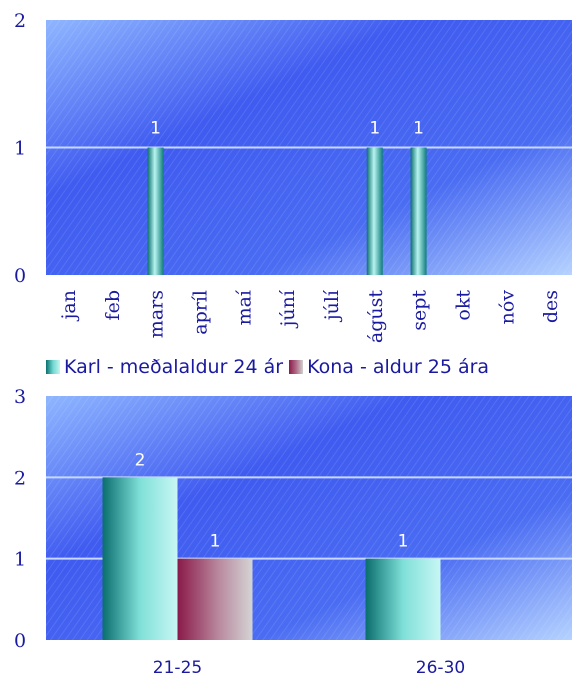 The width and height of the screenshot is (573, 684). What do you see at coordinates (174, 367) in the screenshot?
I see `legend-label-karl: Karl - meðalaldur 24 ár` at bounding box center [174, 367].